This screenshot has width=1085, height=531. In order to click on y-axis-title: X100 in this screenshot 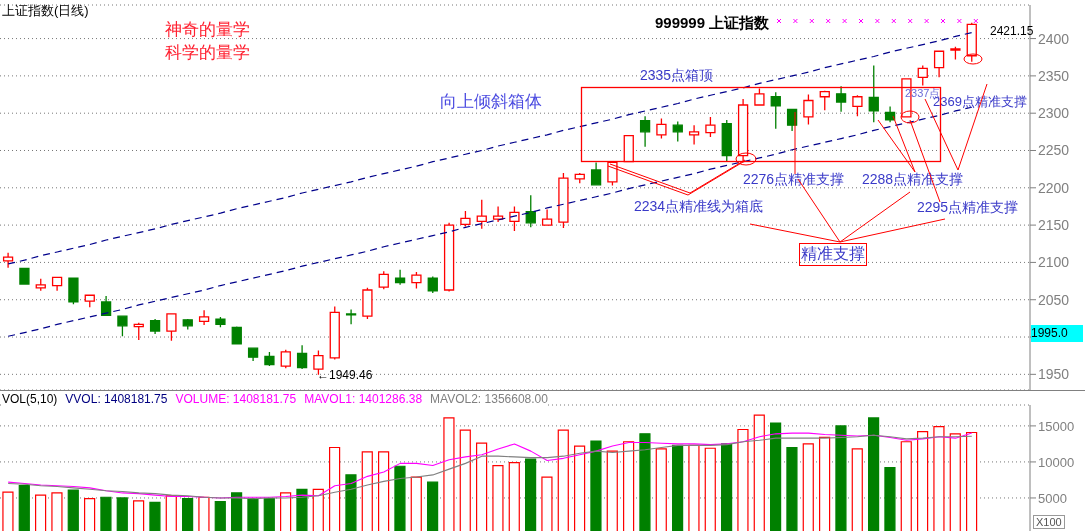, I will do `click(1049, 522)`.